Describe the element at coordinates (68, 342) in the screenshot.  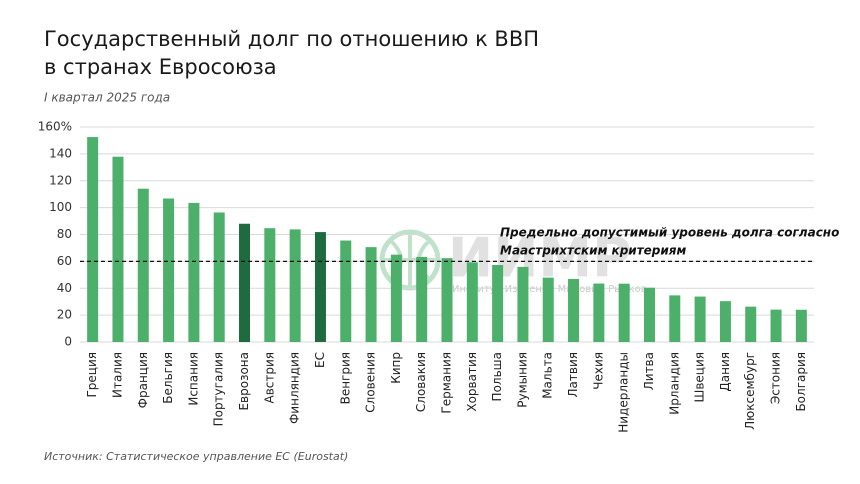
I see `y-tick-label: 0` at that location.